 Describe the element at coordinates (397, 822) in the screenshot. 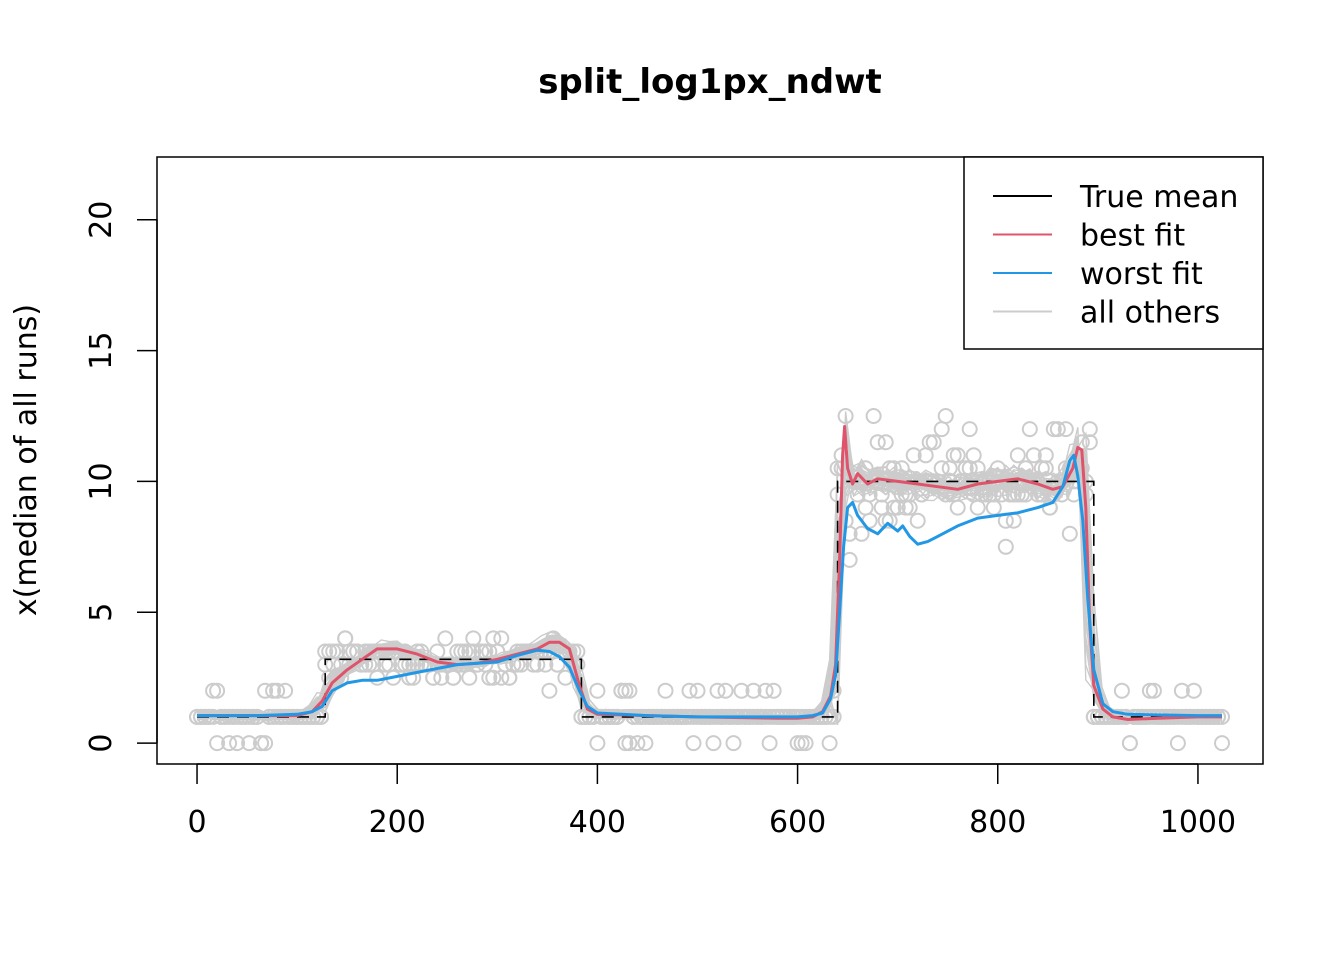

I see `x-tick-label: 200` at that location.